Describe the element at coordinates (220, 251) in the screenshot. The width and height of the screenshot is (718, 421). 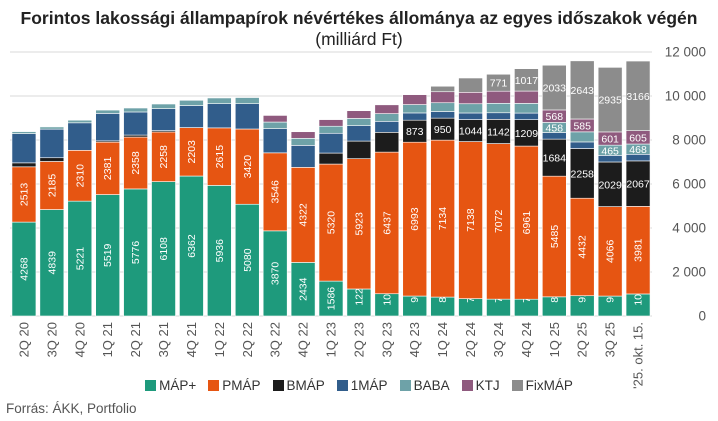
I see `data-label: 5936` at that location.